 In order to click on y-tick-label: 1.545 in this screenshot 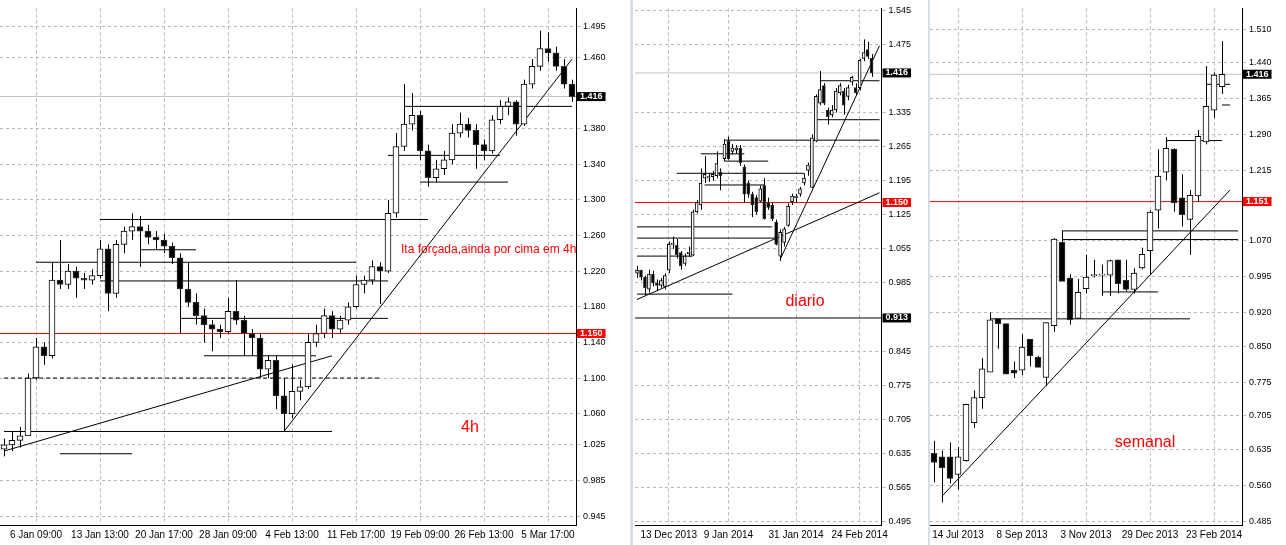, I will do `click(900, 9)`.